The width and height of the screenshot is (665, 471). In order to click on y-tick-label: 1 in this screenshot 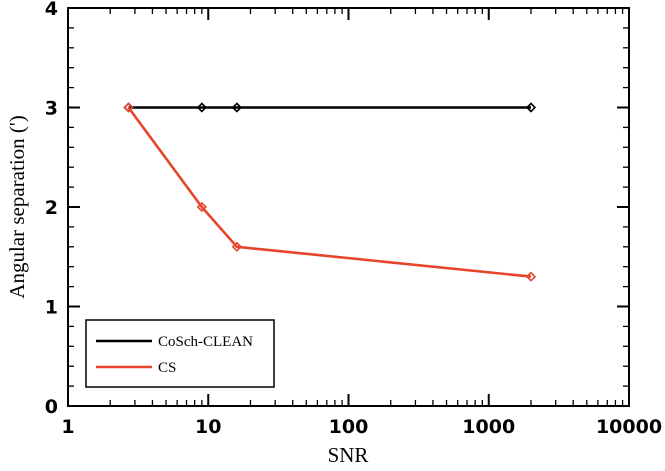, I will do `click(51, 308)`.